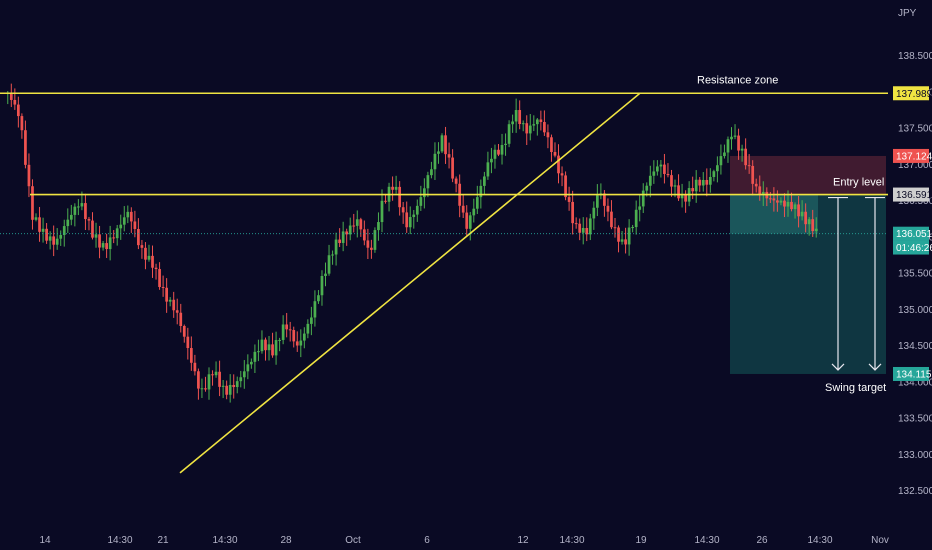  What do you see at coordinates (915, 165) in the screenshot?
I see `price-tick-label: 137.000` at bounding box center [915, 165].